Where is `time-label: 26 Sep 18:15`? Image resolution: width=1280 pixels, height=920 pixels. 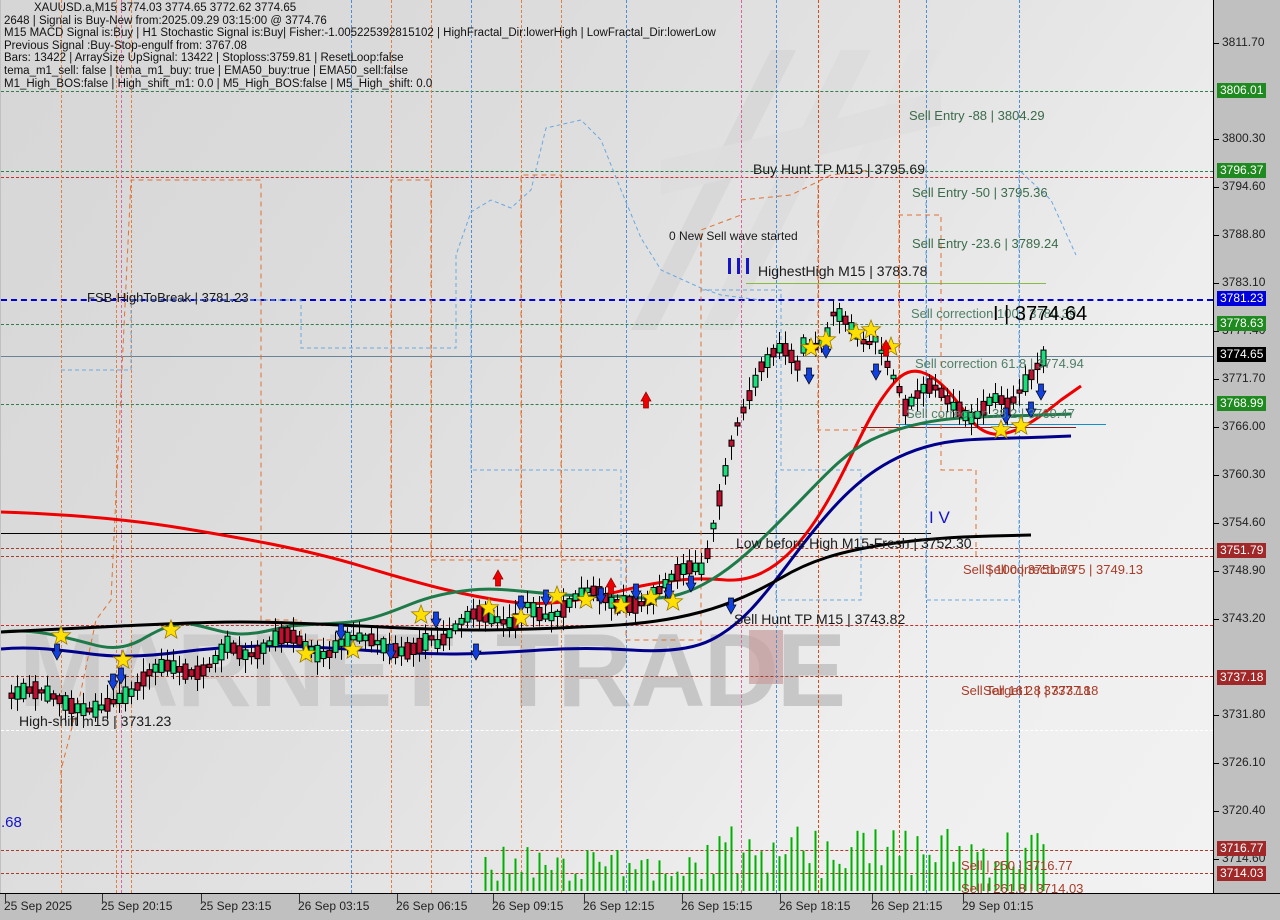
time-label: 26 Sep 18:15 is located at coordinates (815, 906).